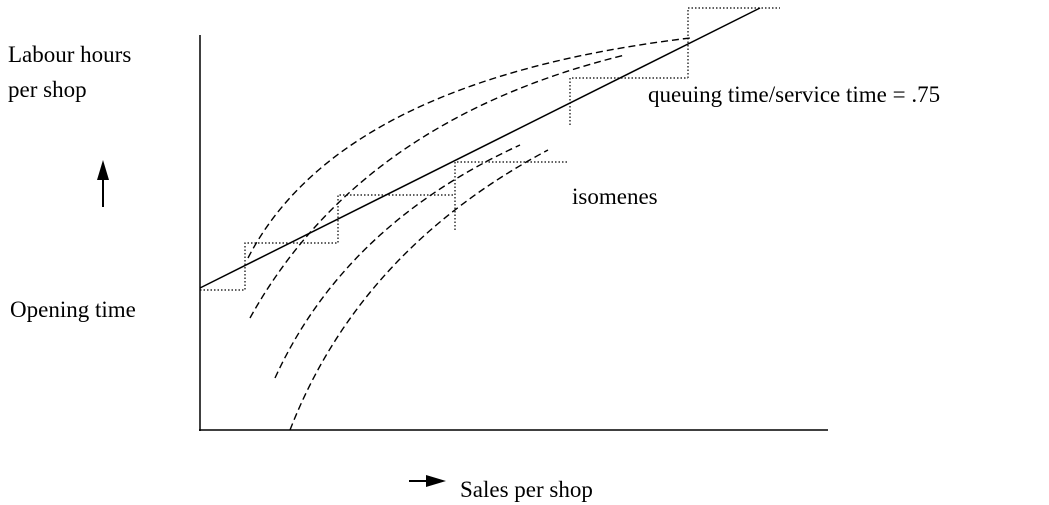  What do you see at coordinates (794, 94) in the screenshot?
I see `ratio-label: queuing time/service time = .75` at bounding box center [794, 94].